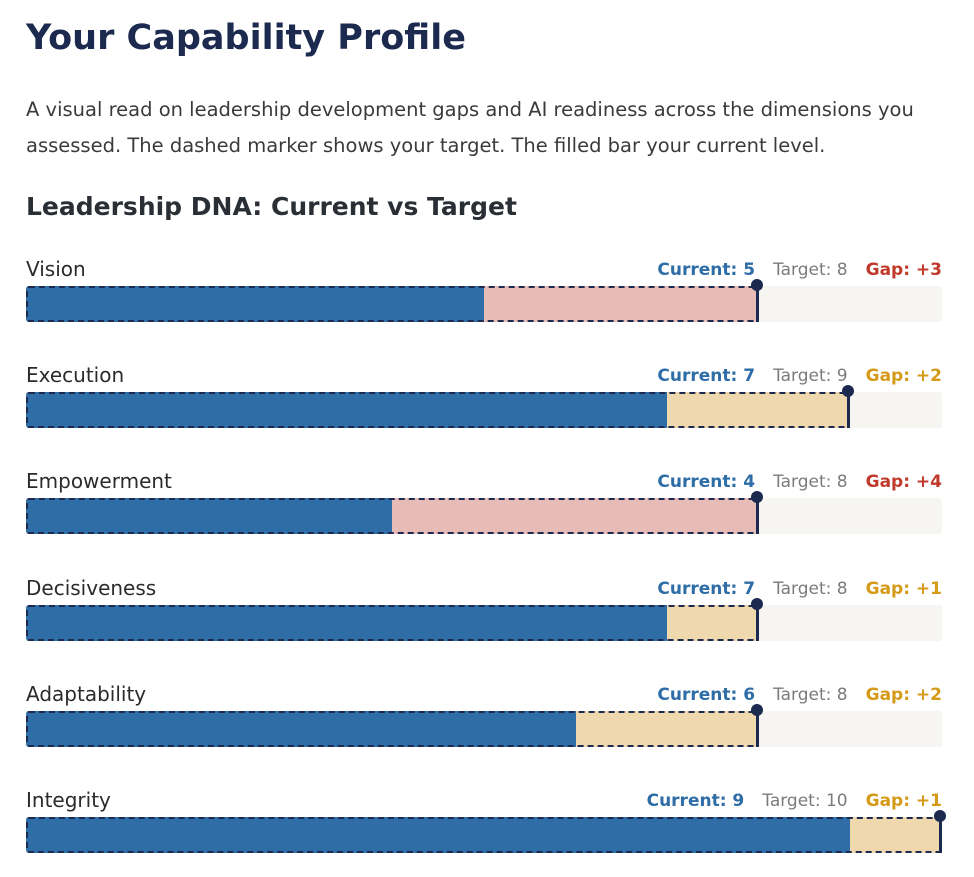  What do you see at coordinates (810, 376) in the screenshot?
I see `target-value-label: Target: 9` at bounding box center [810, 376].